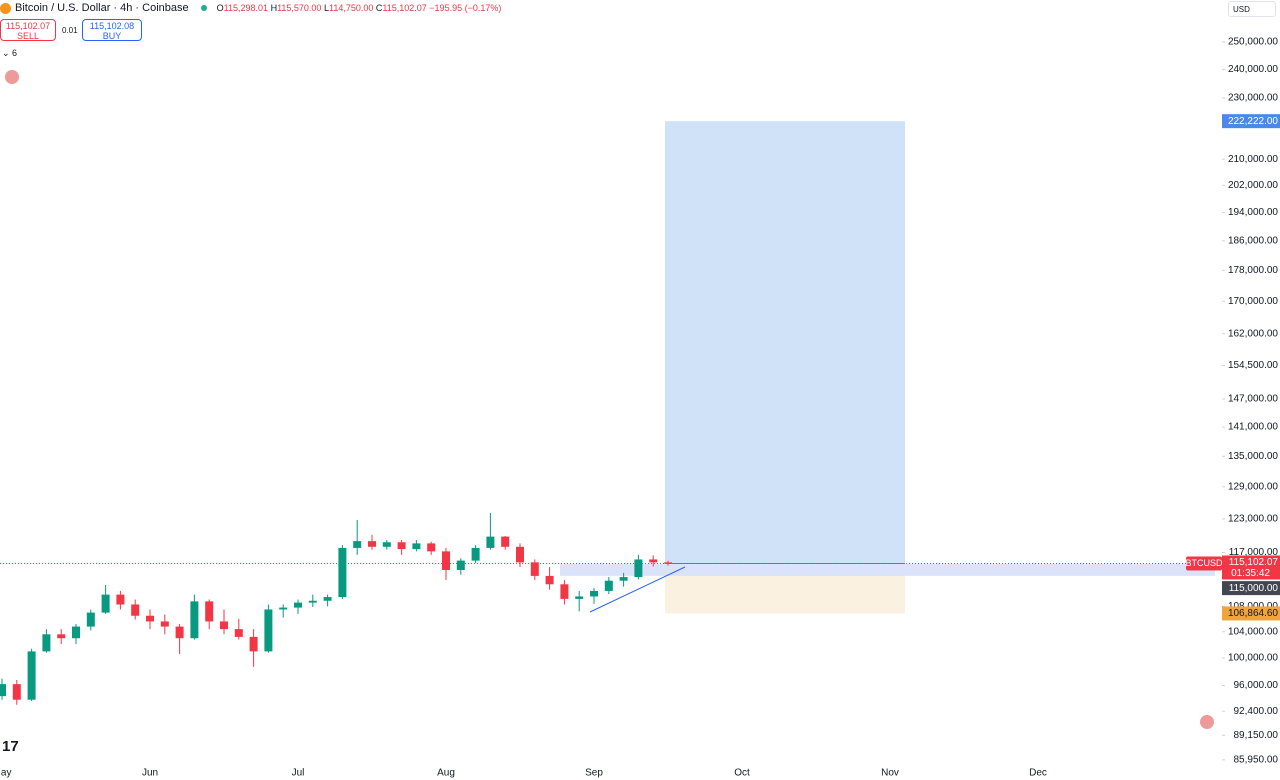  Describe the element at coordinates (150, 773) in the screenshot. I see `x-tick-label: Jun` at that location.